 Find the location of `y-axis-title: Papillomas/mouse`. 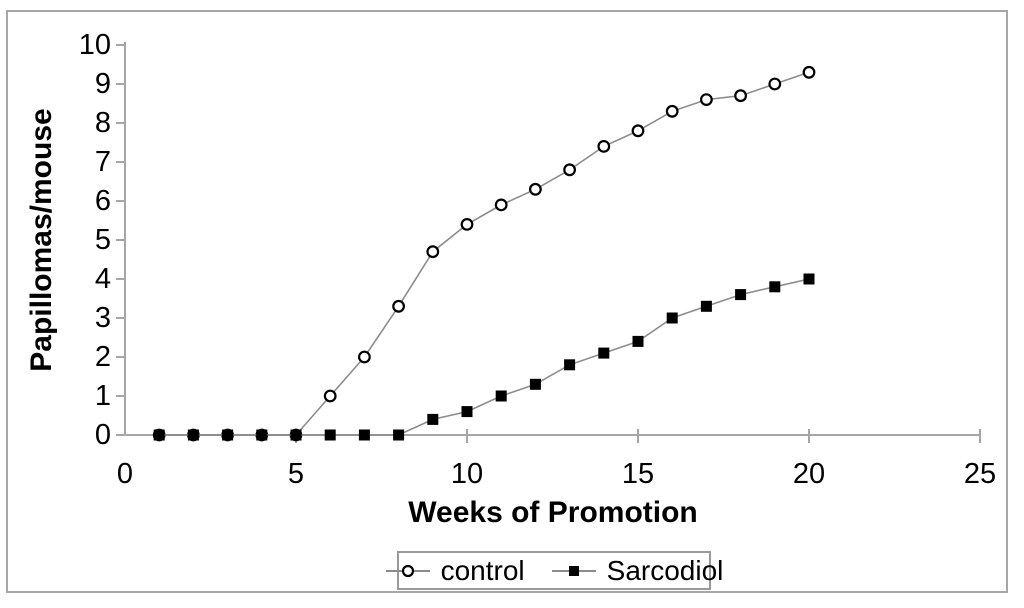

y-axis-title: Papillomas/mouse is located at coordinates (41, 240).